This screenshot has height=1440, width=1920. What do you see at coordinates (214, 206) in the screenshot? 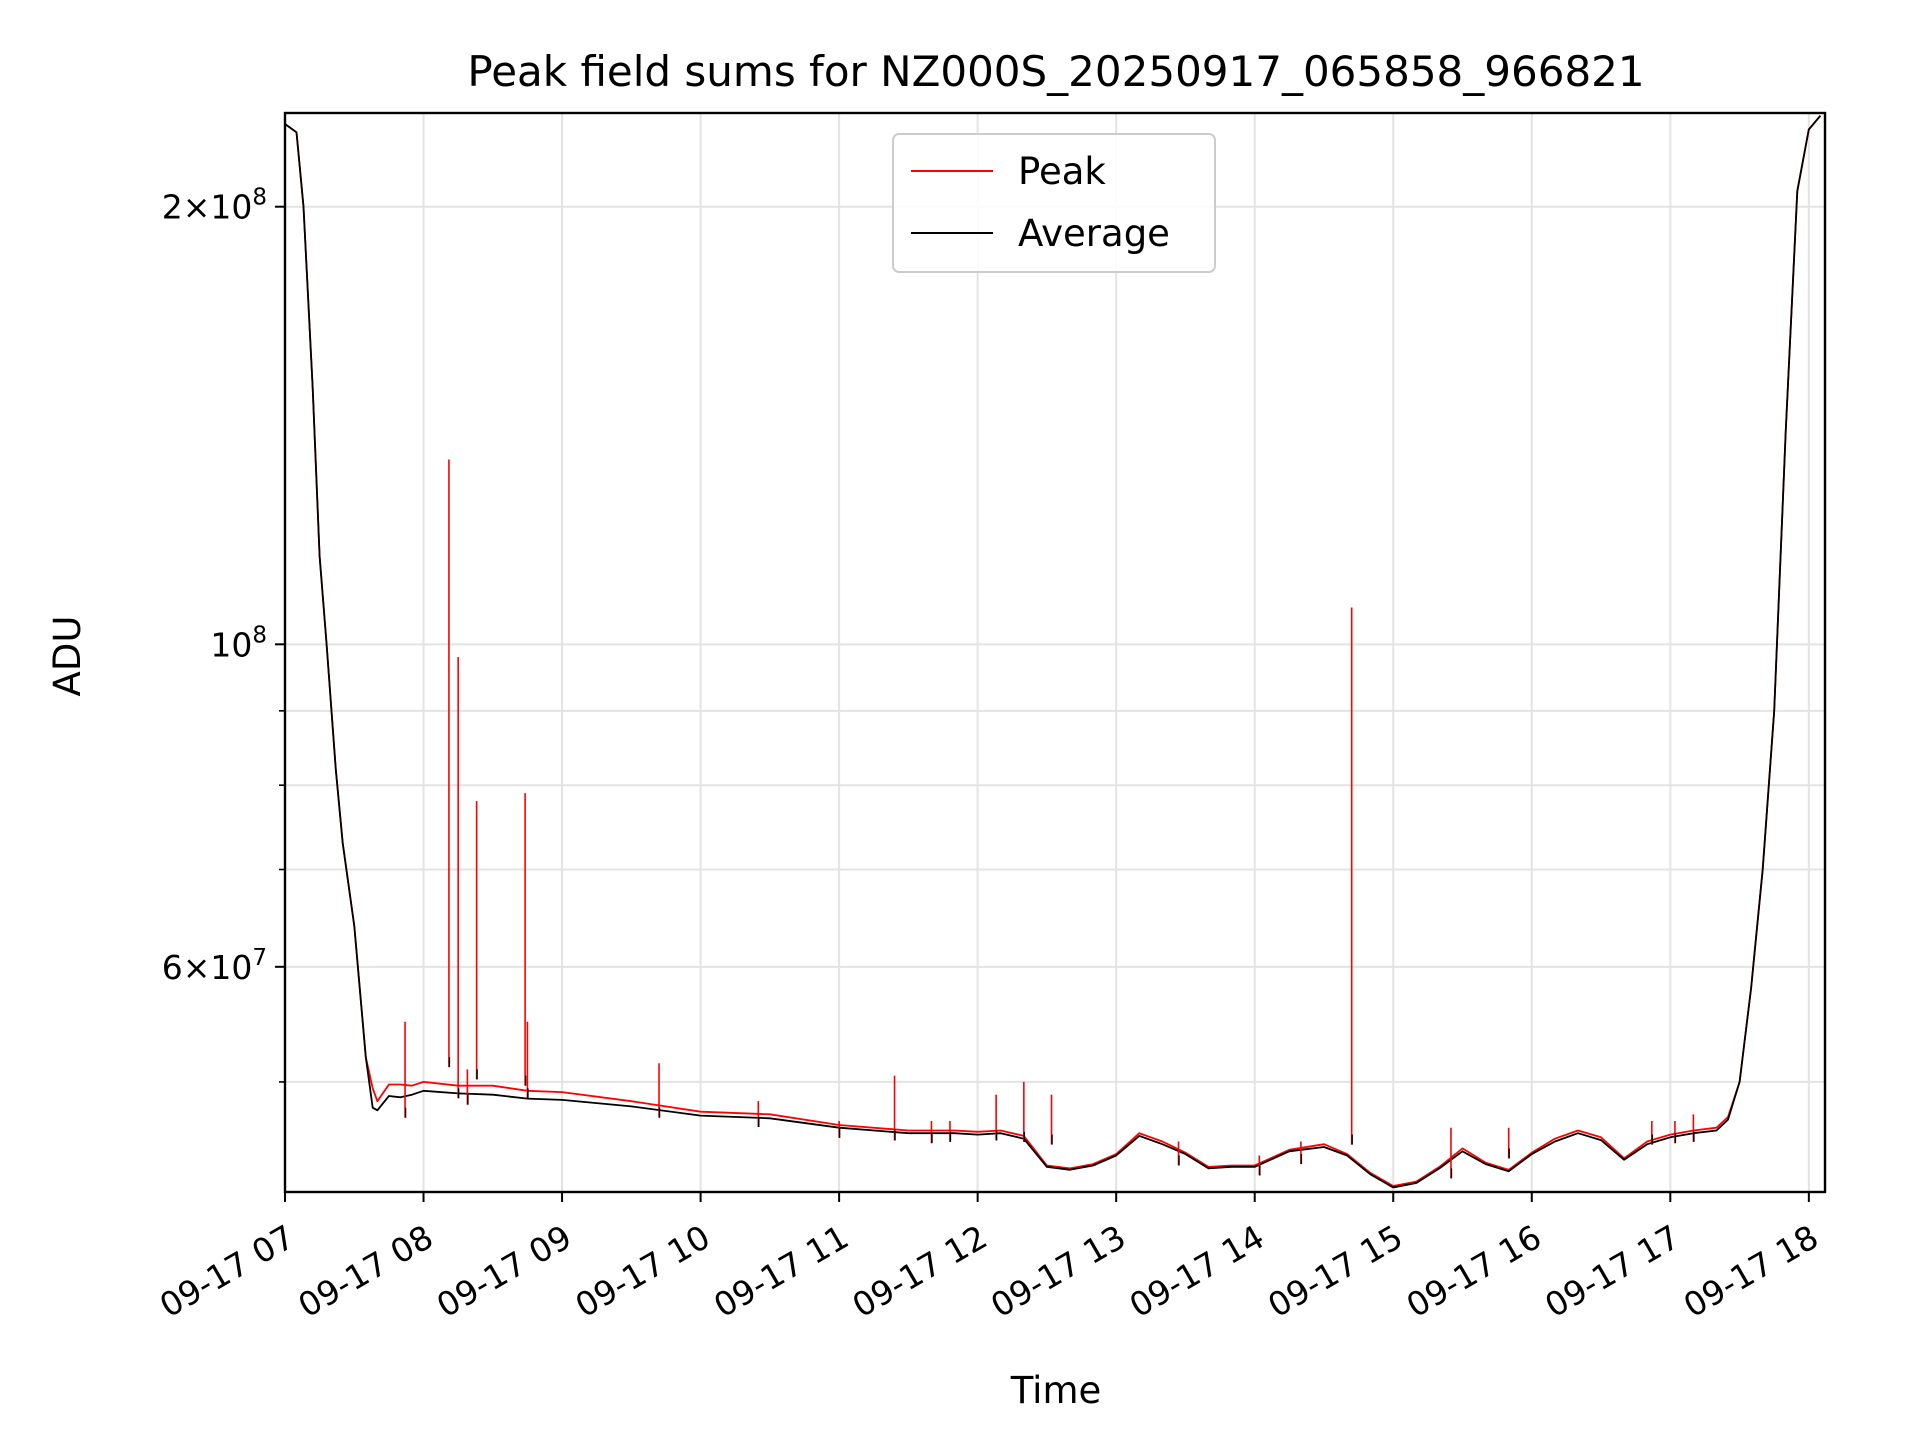
I see `y-tick-label: 2×108` at bounding box center [214, 206].